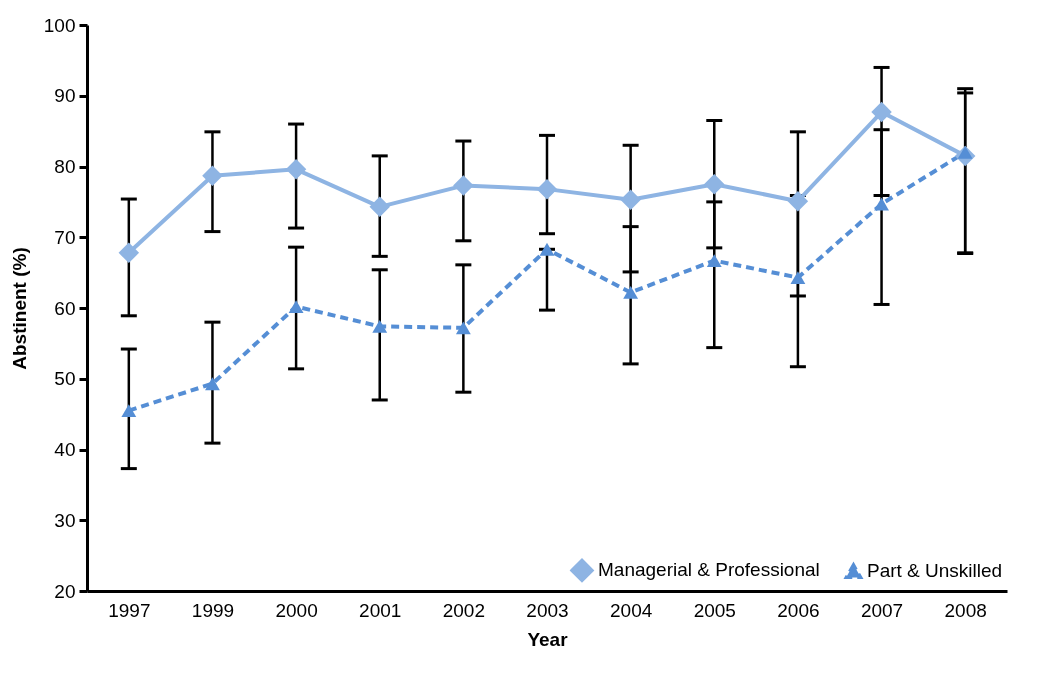 This screenshot has height=682, width=1049. What do you see at coordinates (65, 96) in the screenshot?
I see `y-tick-label: 90` at bounding box center [65, 96].